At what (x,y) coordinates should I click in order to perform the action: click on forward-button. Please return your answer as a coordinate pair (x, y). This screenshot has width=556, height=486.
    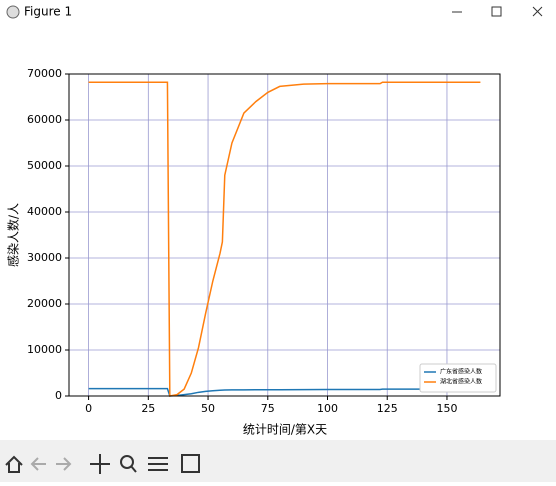
    Looking at the image, I should click on (64, 464).